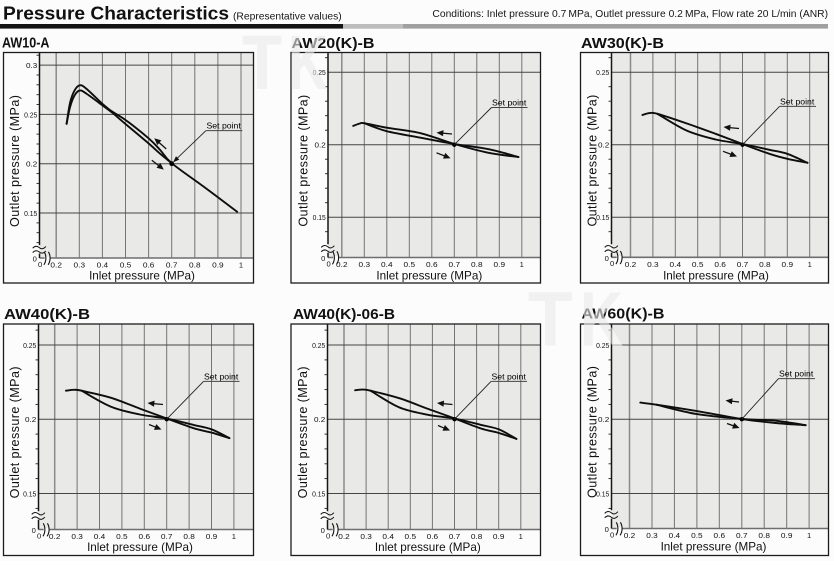 This screenshot has width=834, height=566. What do you see at coordinates (622, 44) in the screenshot?
I see `svg-text: AW30(K)-B` at bounding box center [622, 44].